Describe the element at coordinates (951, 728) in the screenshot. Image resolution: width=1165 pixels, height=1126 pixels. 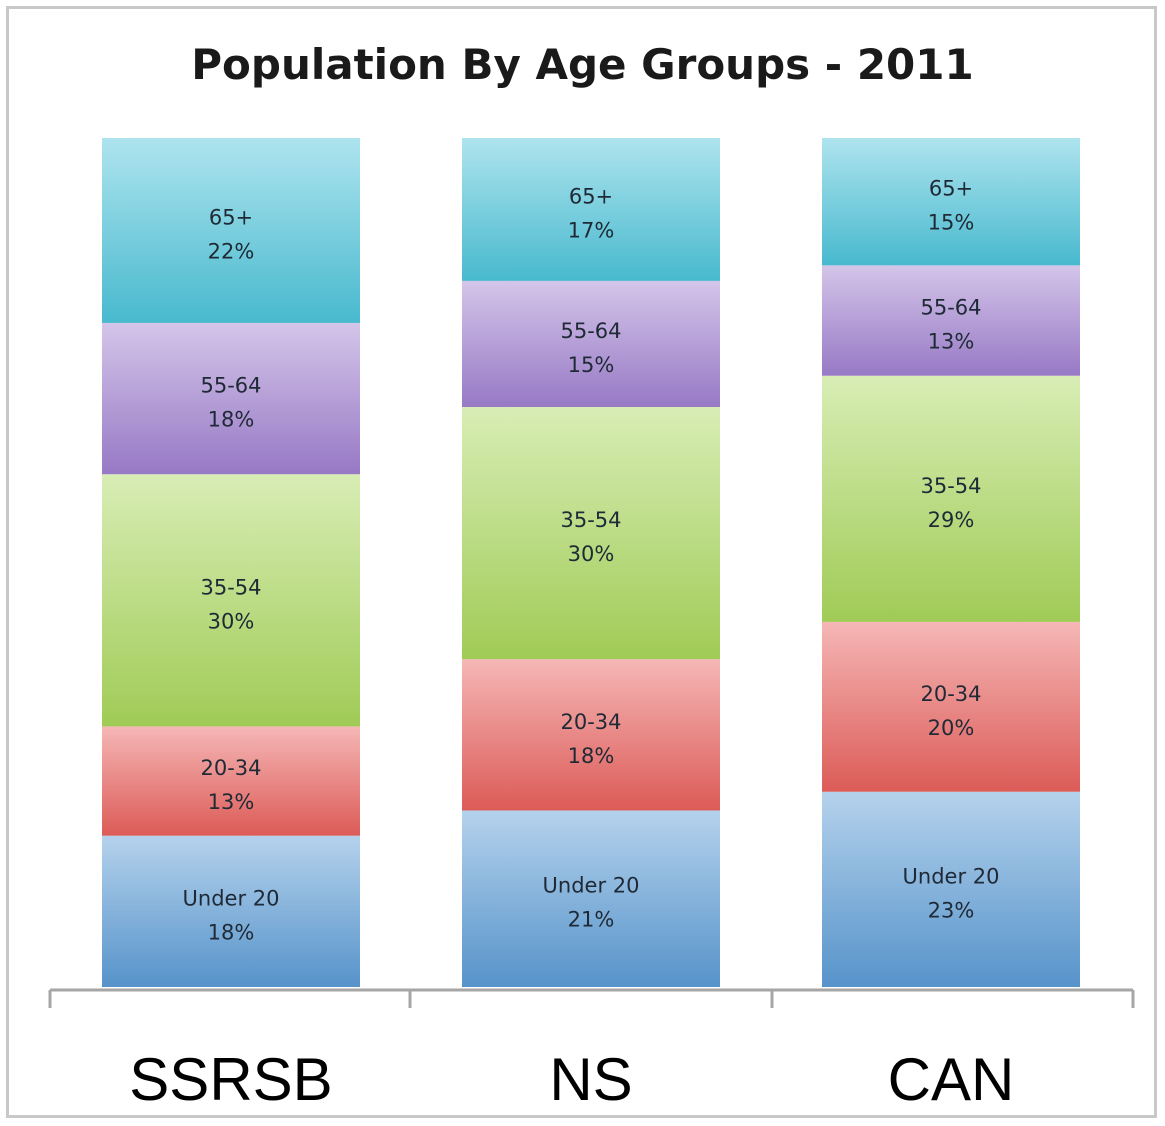
I see `segment-value-label: 20%` at that location.